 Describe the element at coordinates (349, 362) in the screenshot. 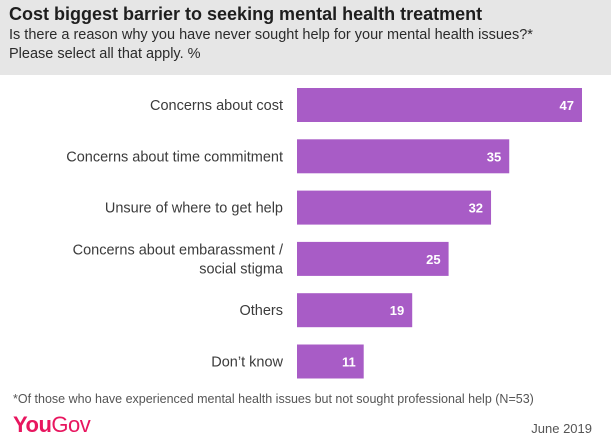

I see `value-label-5: 11` at that location.